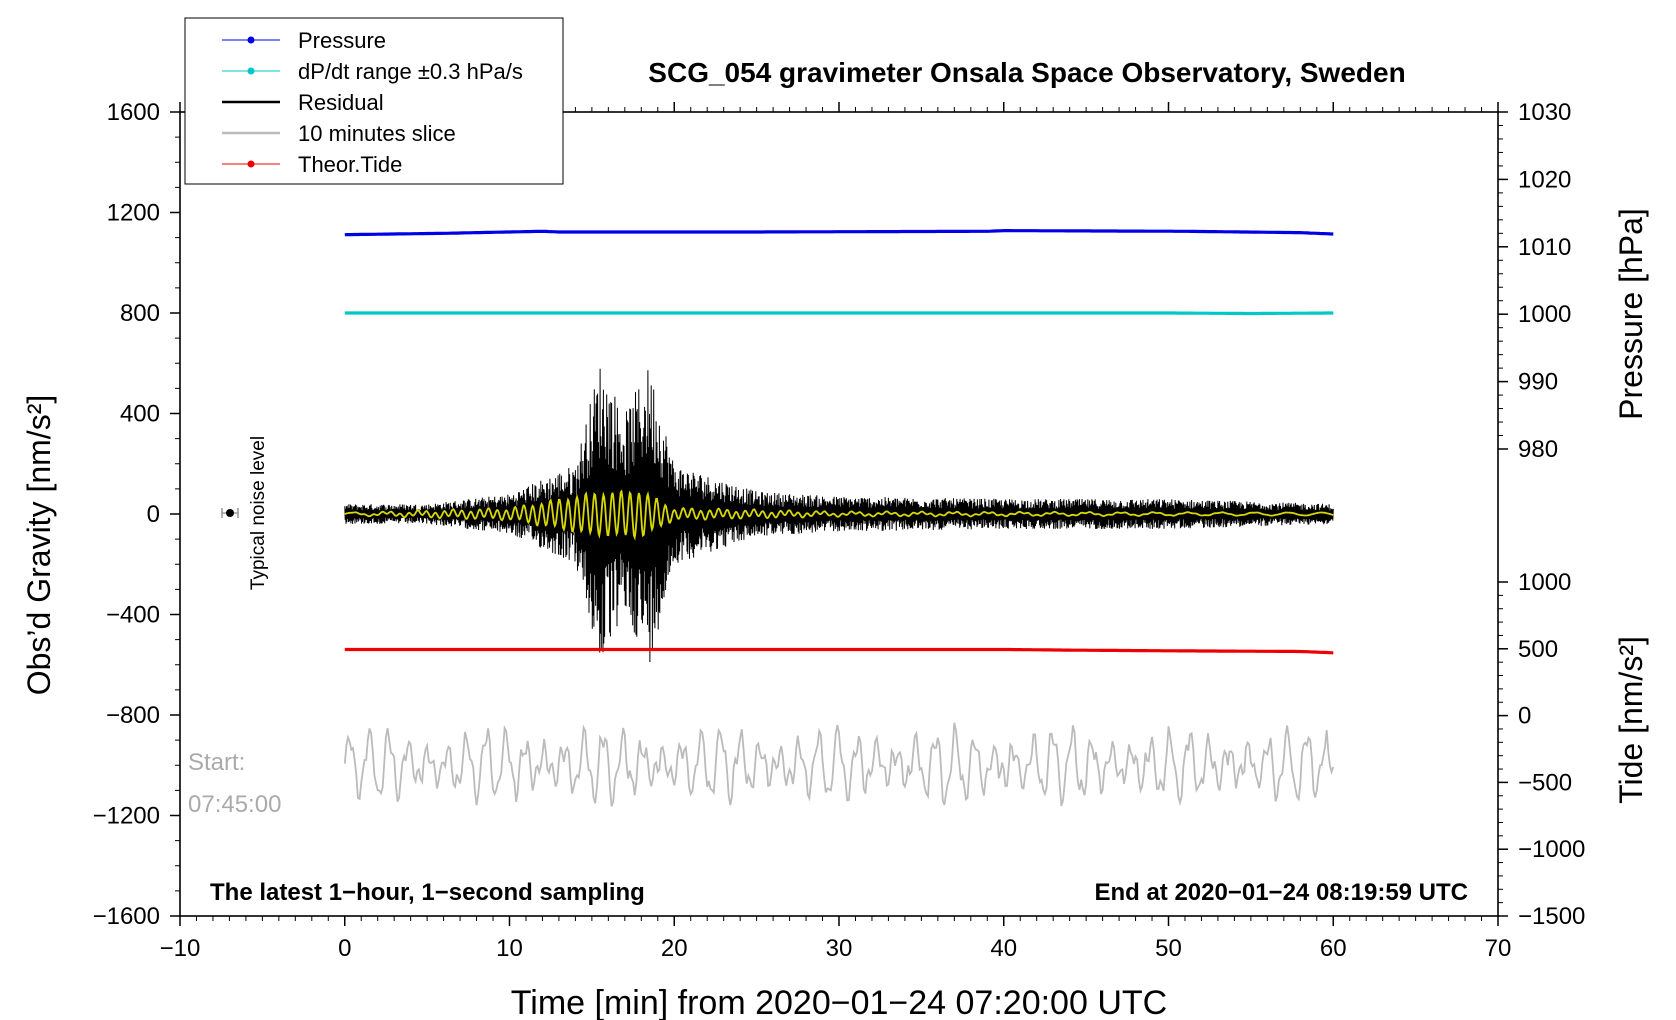  I want to click on y-tick-label: 400, so click(140, 414).